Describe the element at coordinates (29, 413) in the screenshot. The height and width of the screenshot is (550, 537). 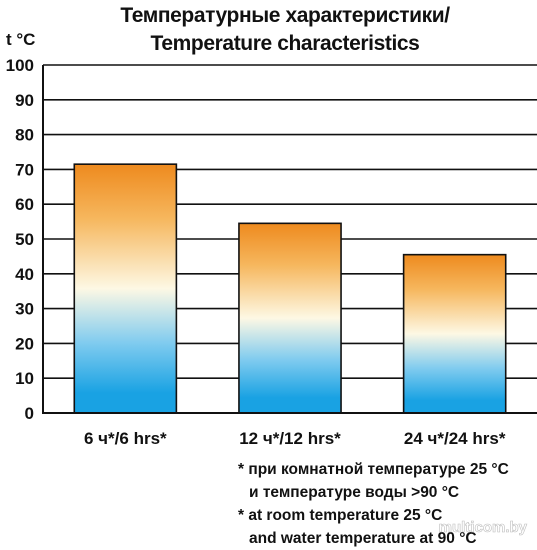
I see `y-tick-label: 0` at that location.